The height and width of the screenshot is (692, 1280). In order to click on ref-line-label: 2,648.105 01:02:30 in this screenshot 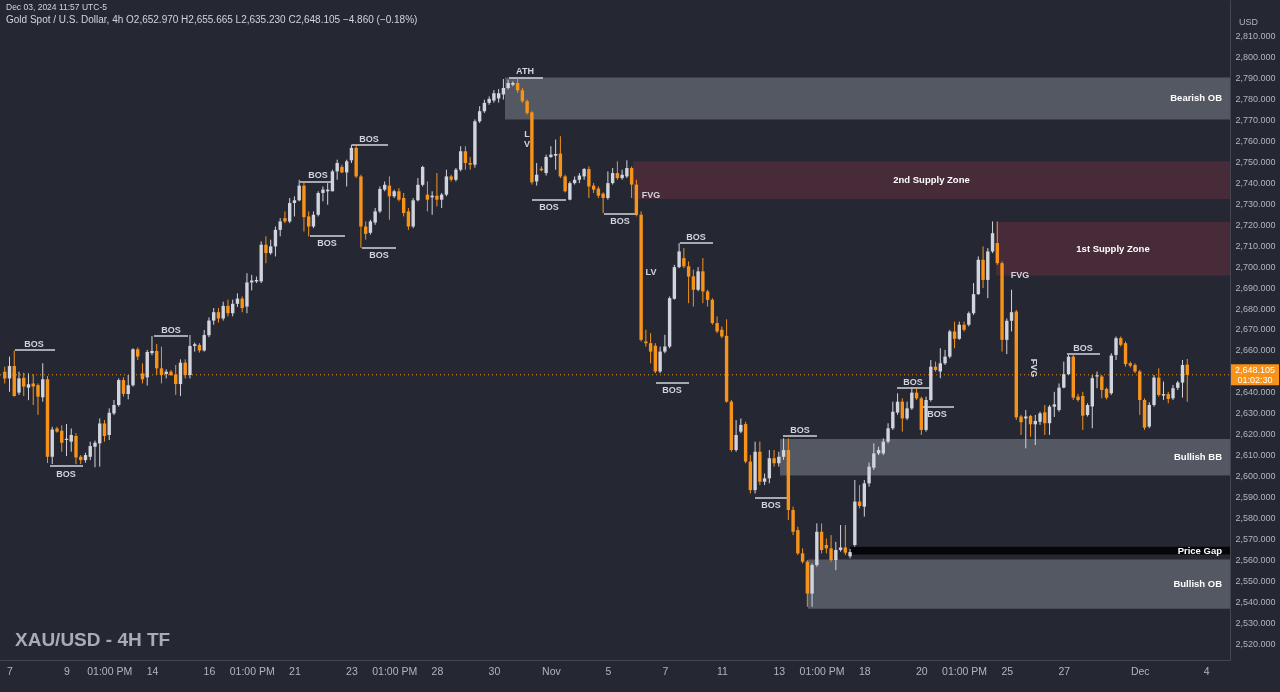, I will do `click(1255, 374)`.